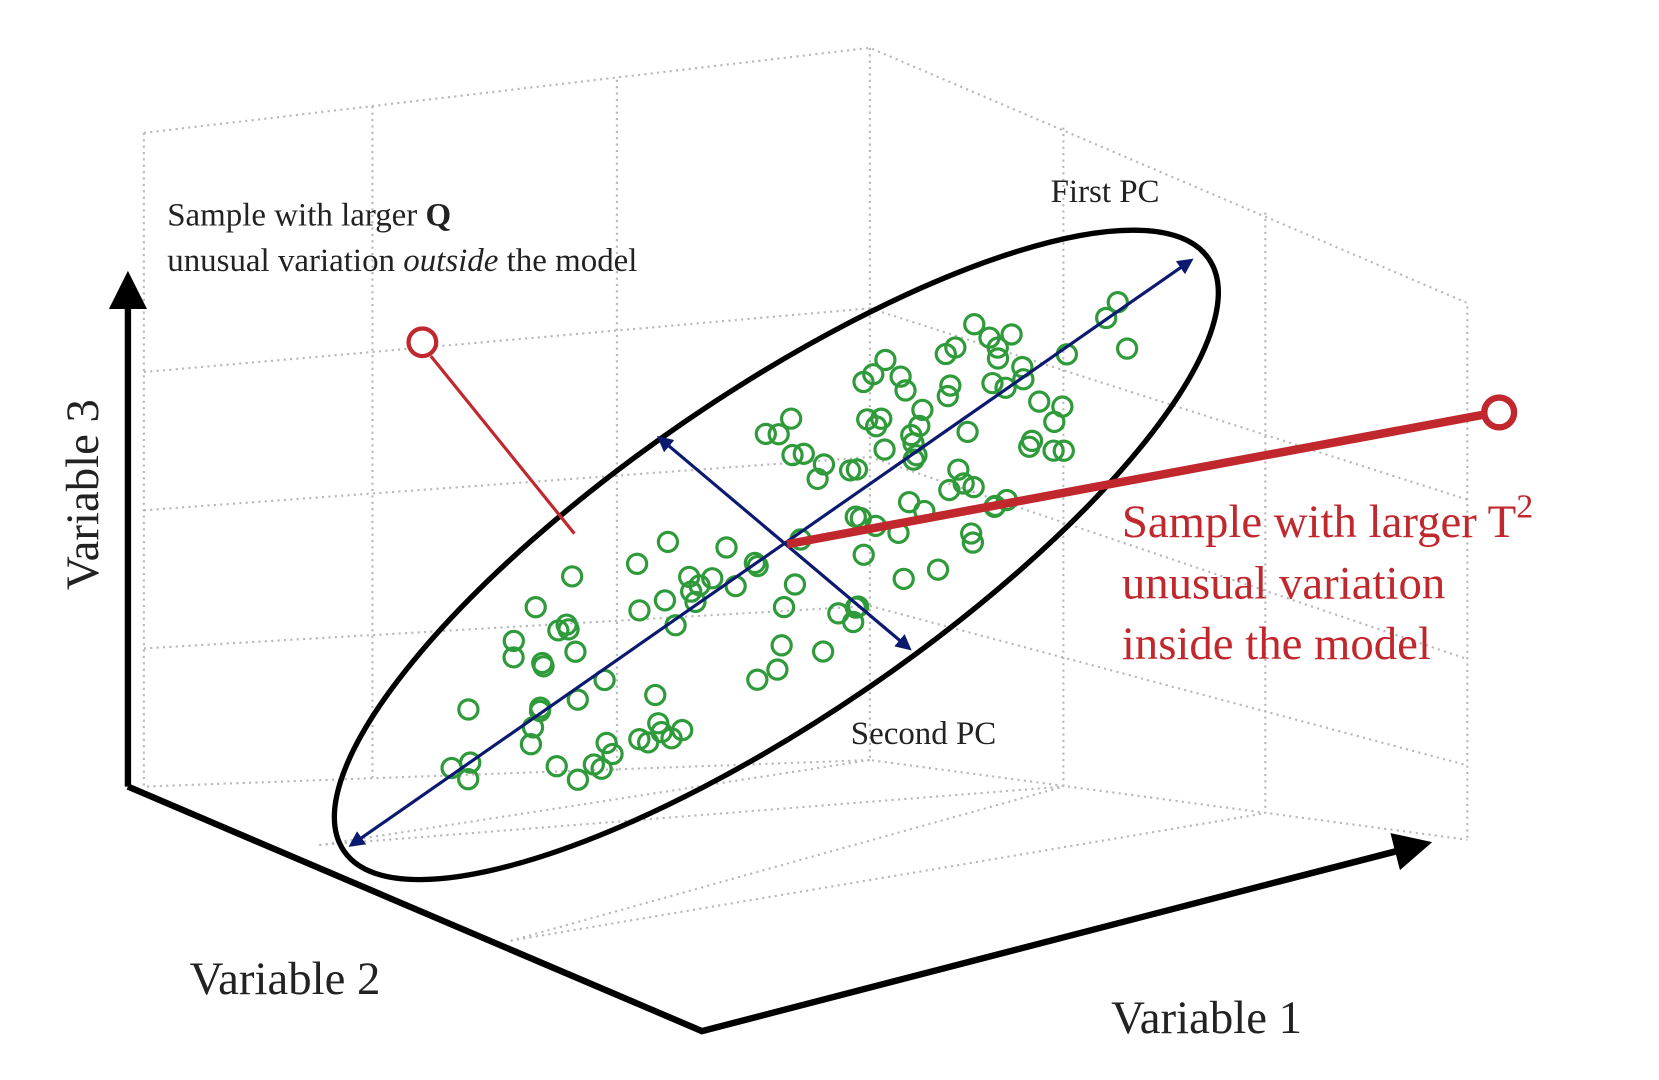  Describe the element at coordinates (285, 261) in the screenshot. I see `text: unusual variation` at that location.